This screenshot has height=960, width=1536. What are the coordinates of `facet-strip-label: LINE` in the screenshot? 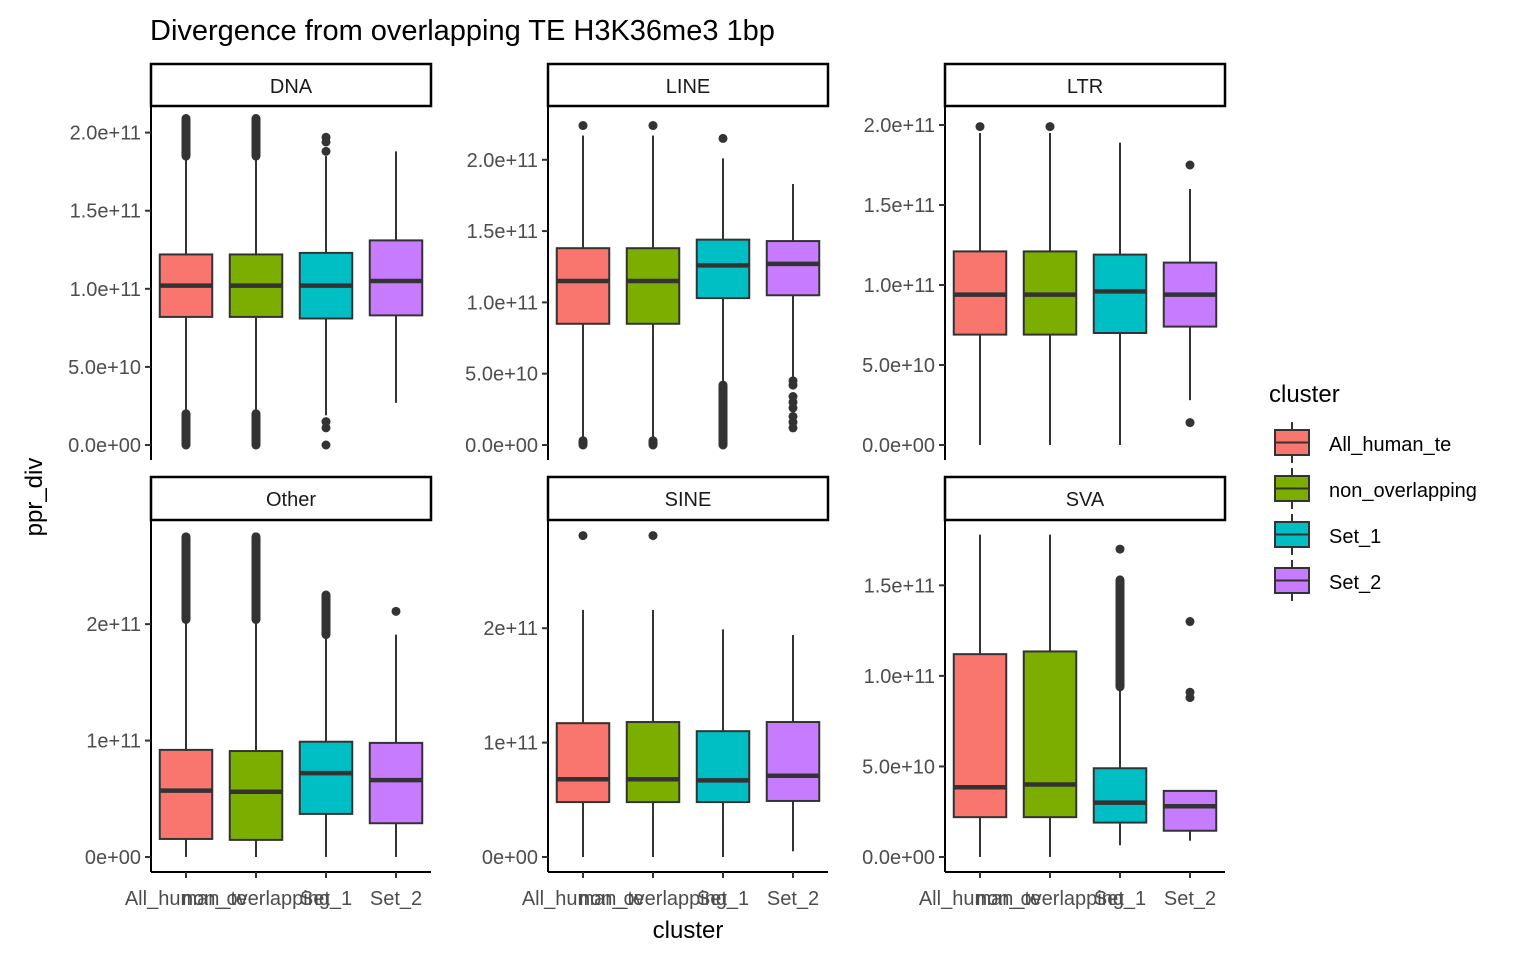 It's located at (688, 87).